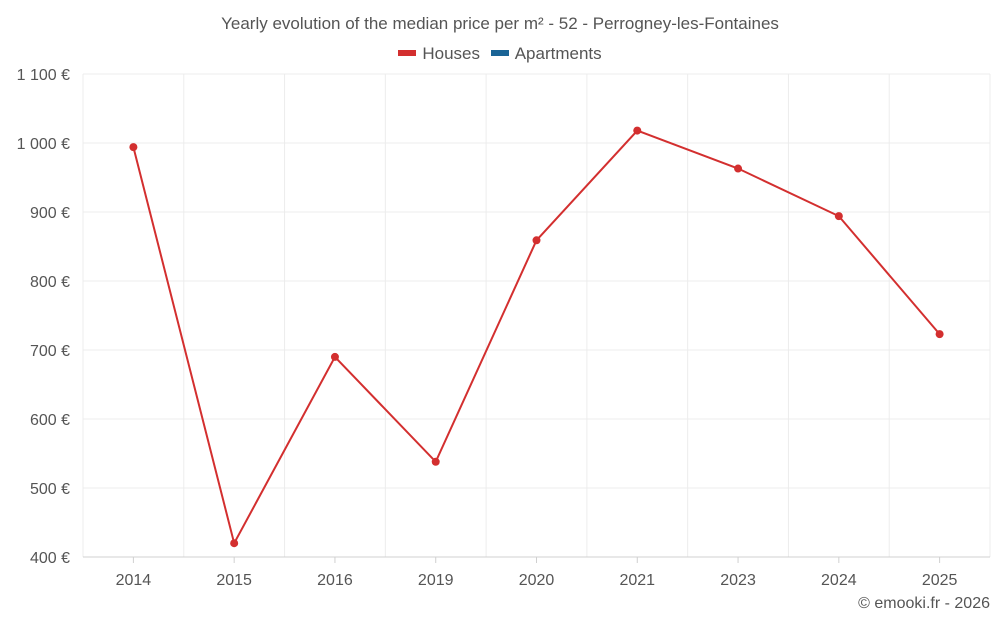 The width and height of the screenshot is (1000, 625). Describe the element at coordinates (50, 351) in the screenshot. I see `y-tick-label: 700 €` at that location.